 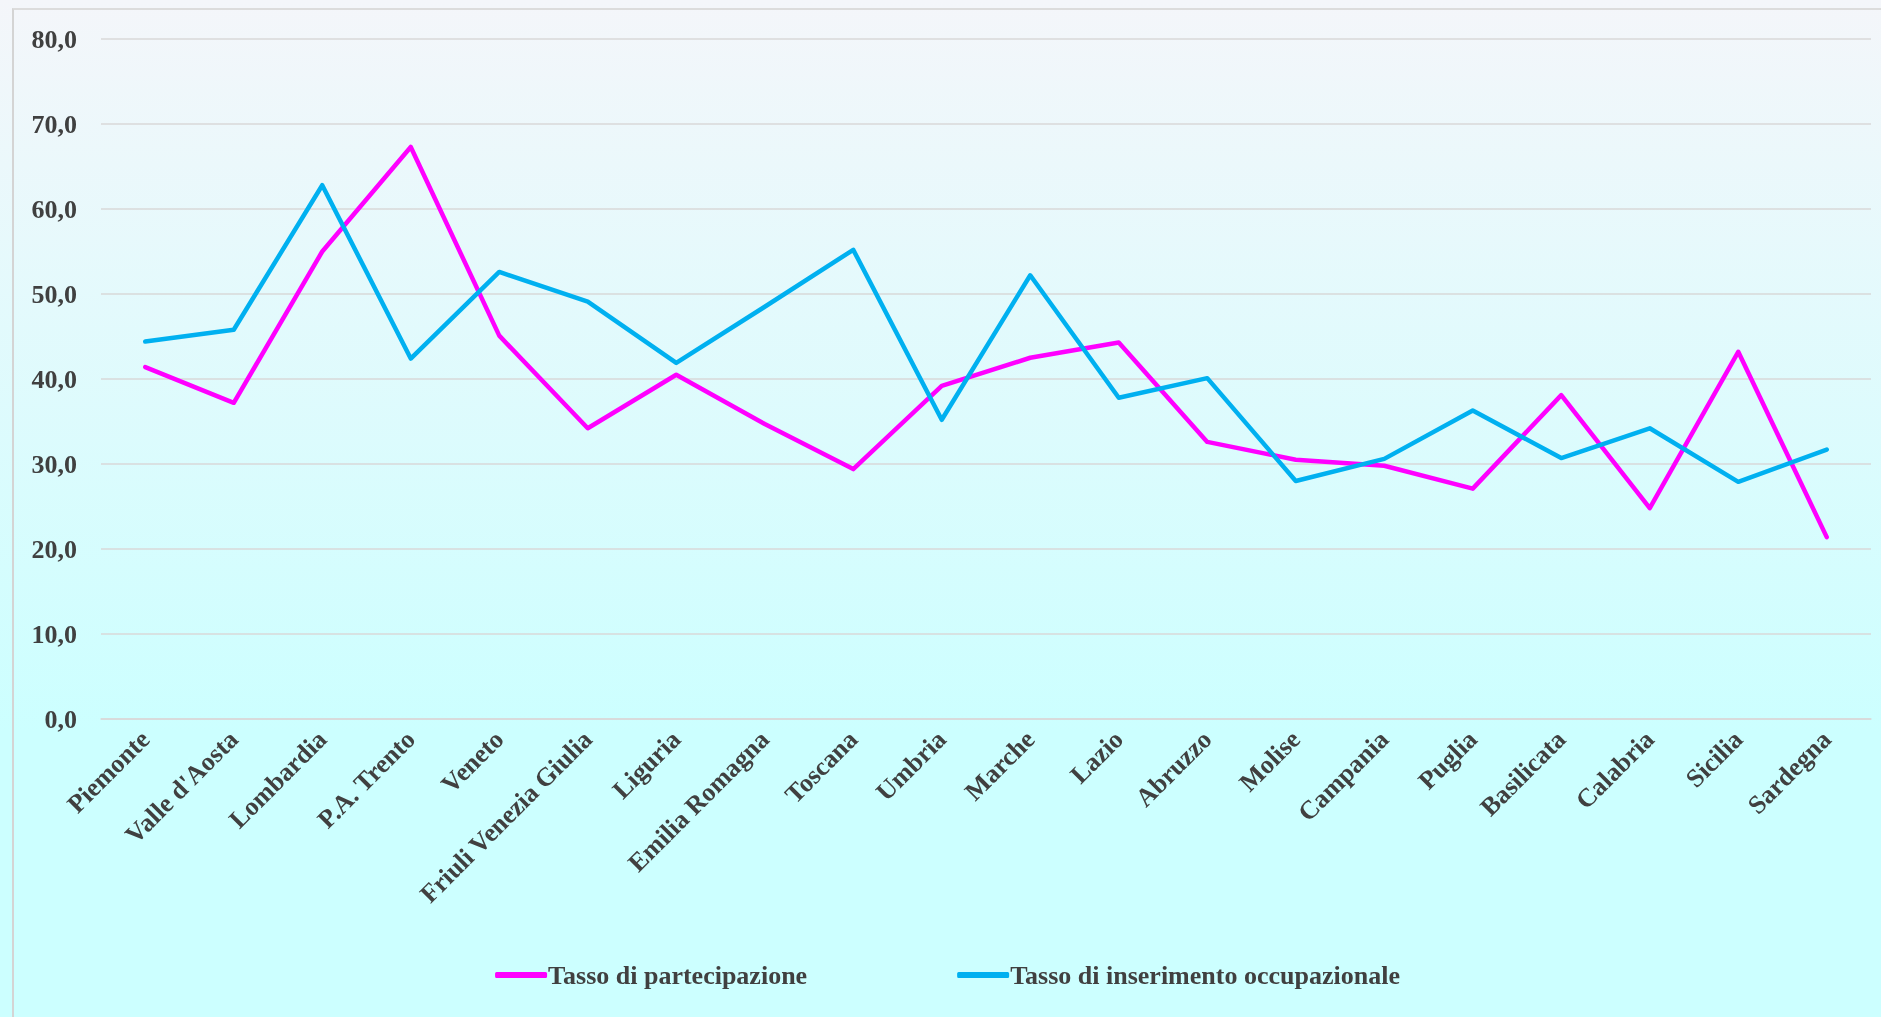 I want to click on y-tick-label: 80,0, so click(x=54, y=39).